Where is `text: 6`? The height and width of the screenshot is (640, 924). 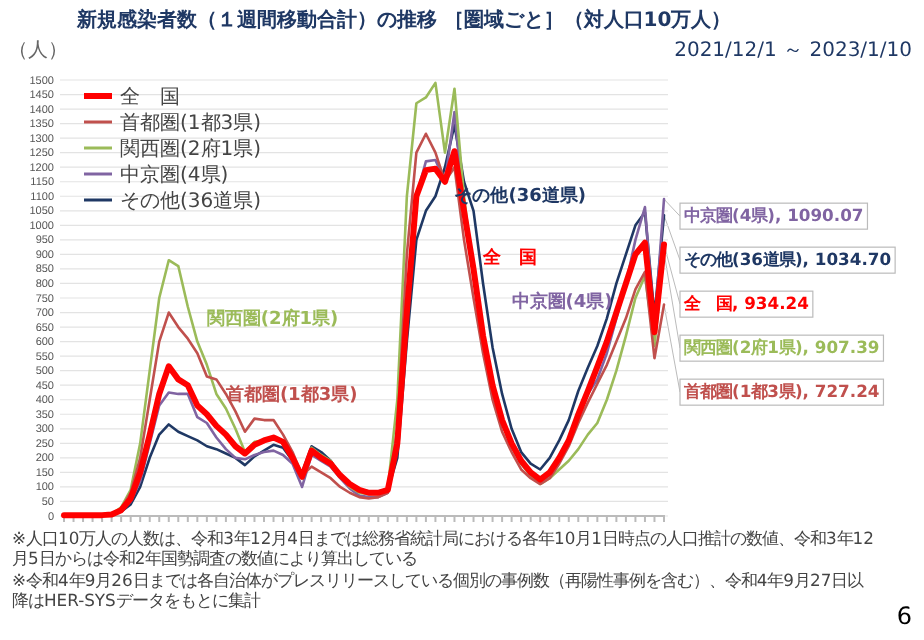 text: 6 is located at coordinates (904, 616).